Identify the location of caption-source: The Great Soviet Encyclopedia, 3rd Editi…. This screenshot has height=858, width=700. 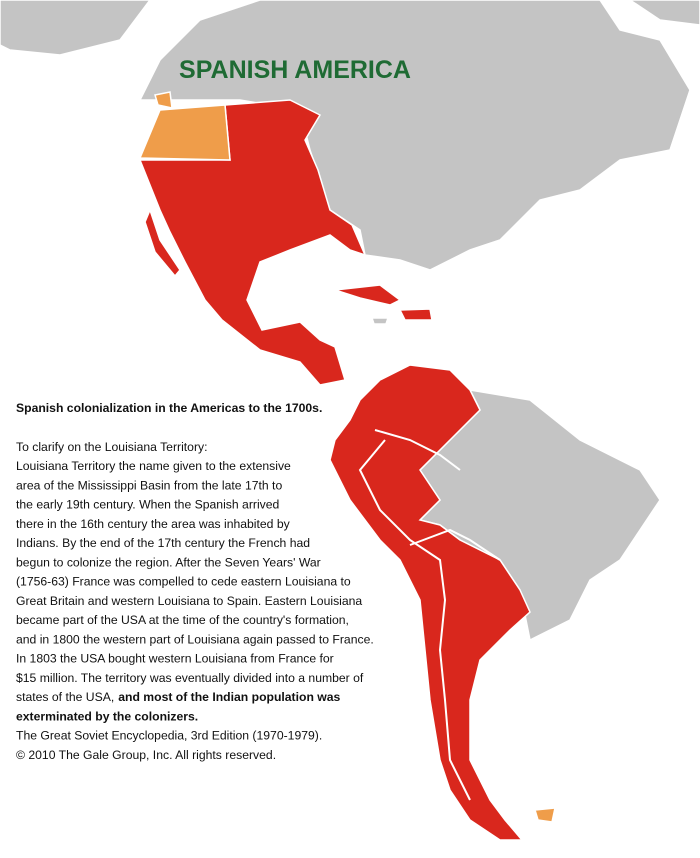
(169, 736).